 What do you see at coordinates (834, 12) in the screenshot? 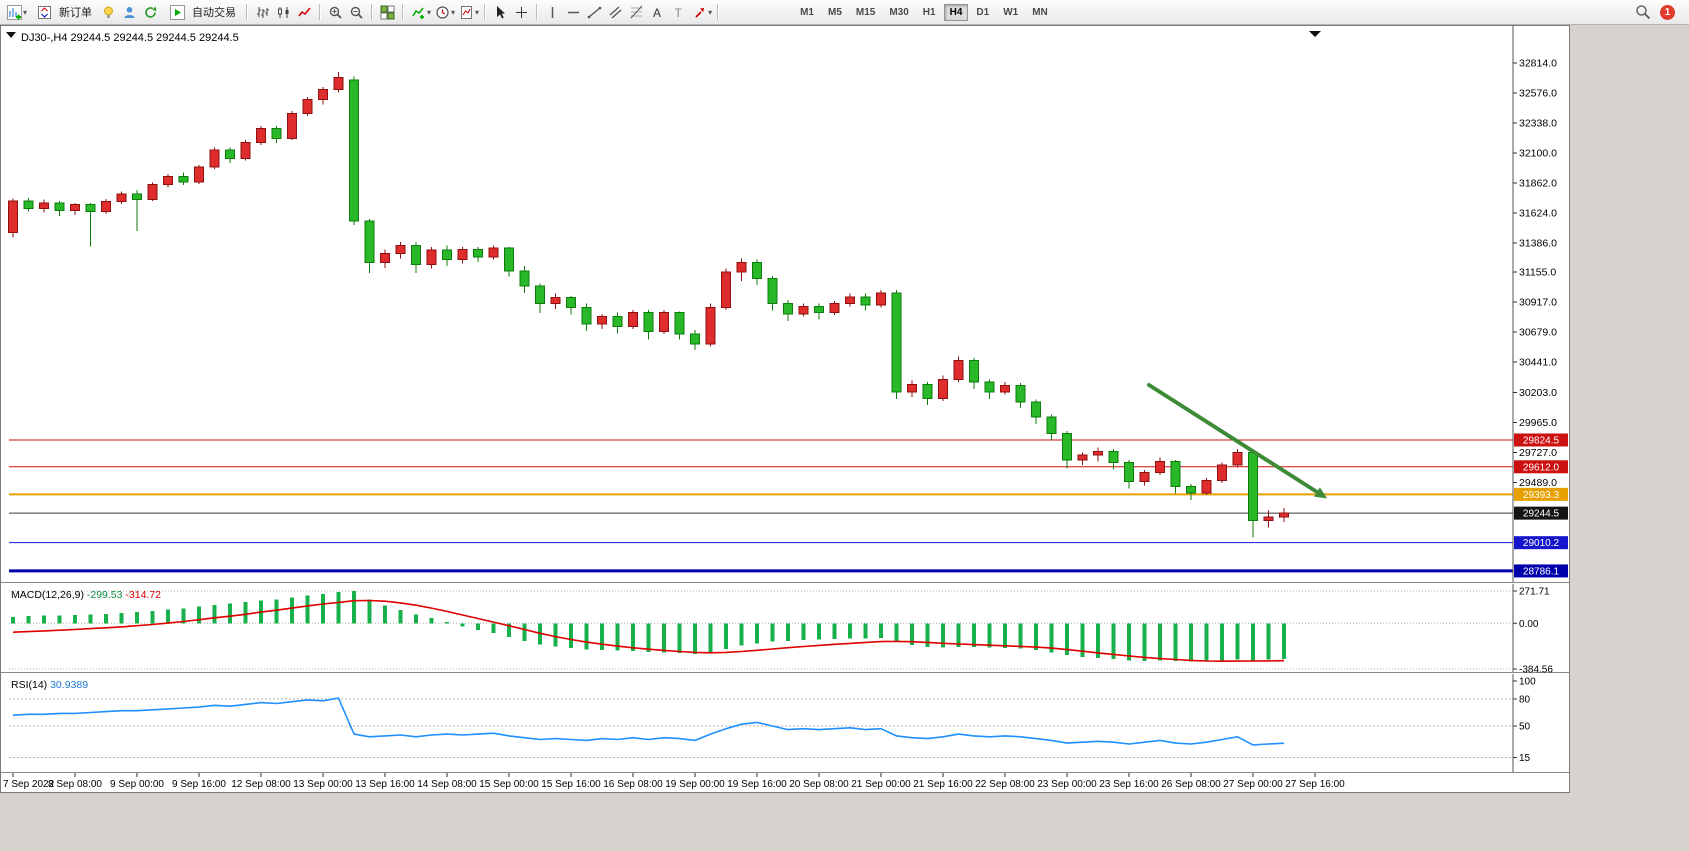
I see `timeframe-m5-button: M5` at bounding box center [834, 12].